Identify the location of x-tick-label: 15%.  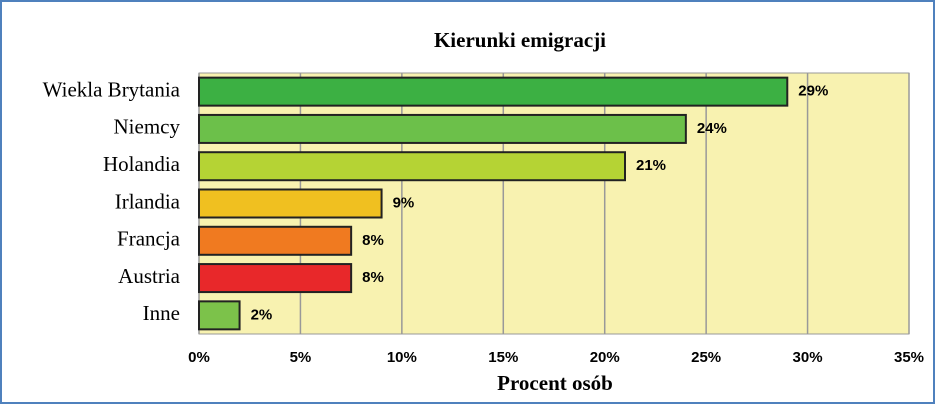
(503, 357).